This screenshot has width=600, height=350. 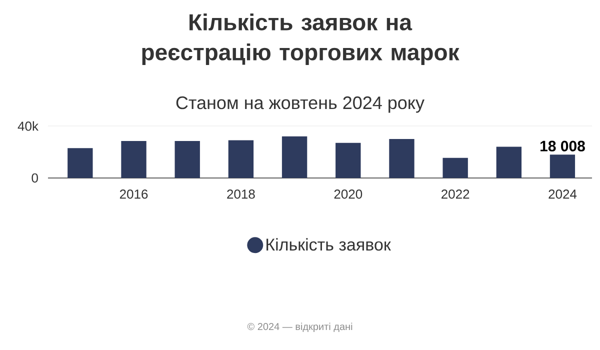 I want to click on chart-title: Кількість заявок на реєстрацію торгових марок, so click(x=301, y=39).